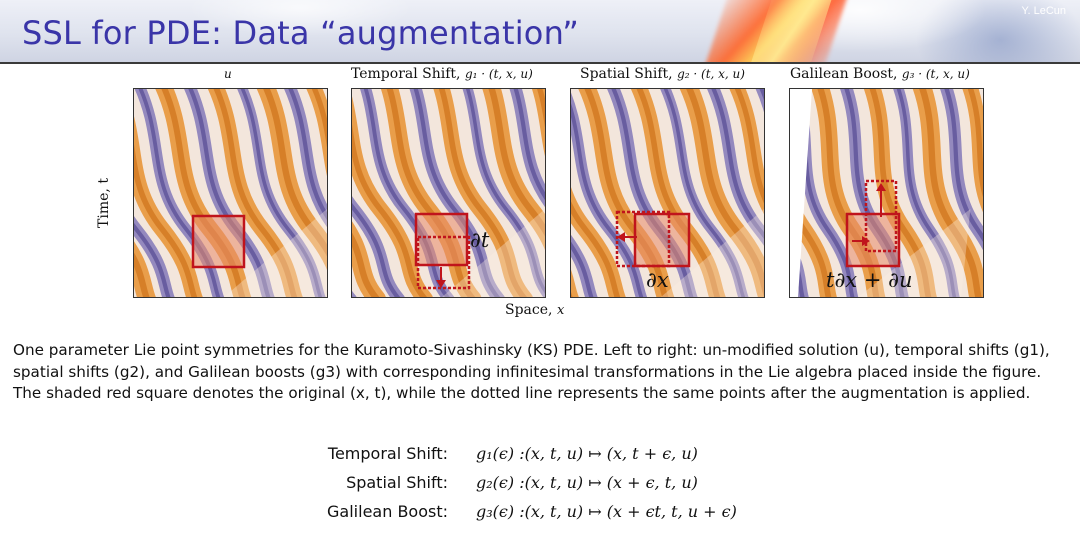  What do you see at coordinates (606, 511) in the screenshot?
I see `equation-formula: g₃(ϵ) :(x, t, u) ↦ (x + ϵt, t, u + ϵ)` at bounding box center [606, 511].